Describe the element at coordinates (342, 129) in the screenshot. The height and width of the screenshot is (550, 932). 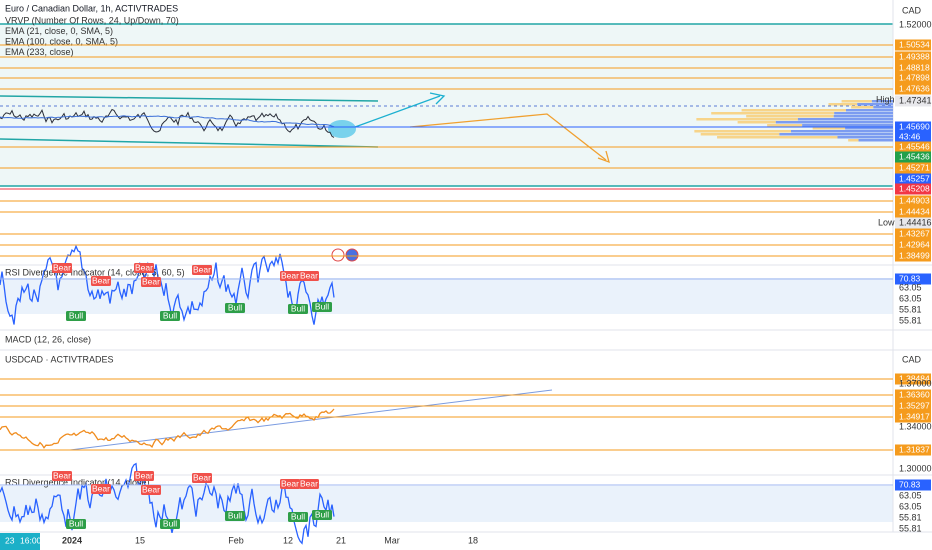
I see `highlight-ellipse` at that location.